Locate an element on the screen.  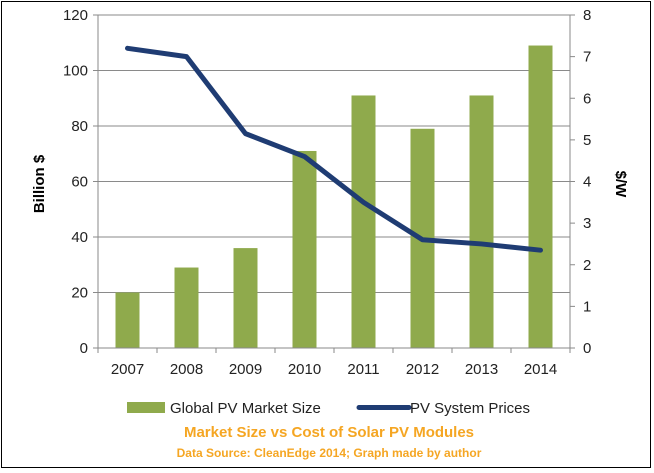
y2-tick-label: 1 is located at coordinates (587, 306).